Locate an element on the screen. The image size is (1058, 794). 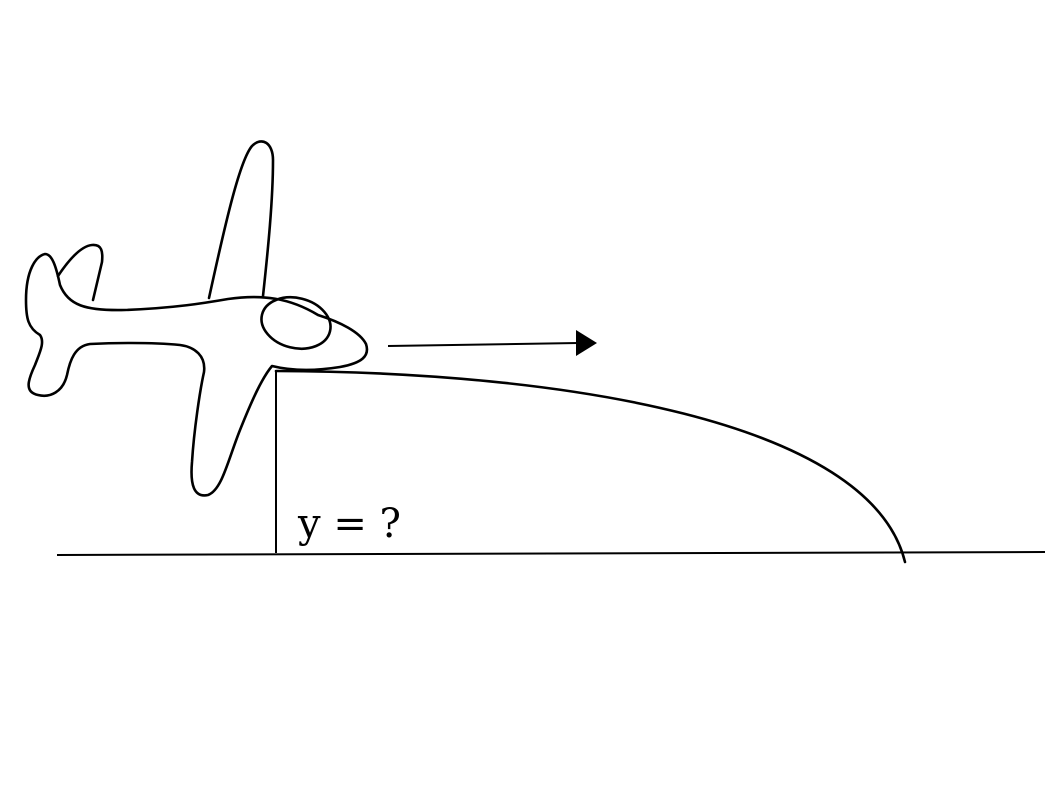
airplane-icon is located at coordinates (196, 318).